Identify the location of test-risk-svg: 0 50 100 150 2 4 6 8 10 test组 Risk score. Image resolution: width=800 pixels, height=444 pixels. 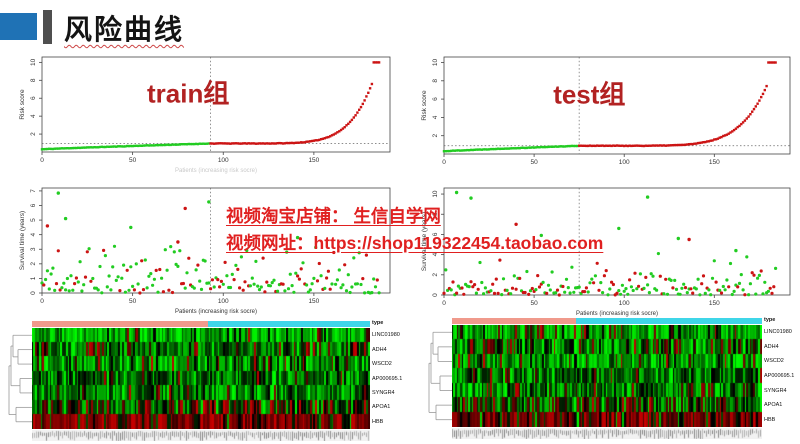
(606, 111).